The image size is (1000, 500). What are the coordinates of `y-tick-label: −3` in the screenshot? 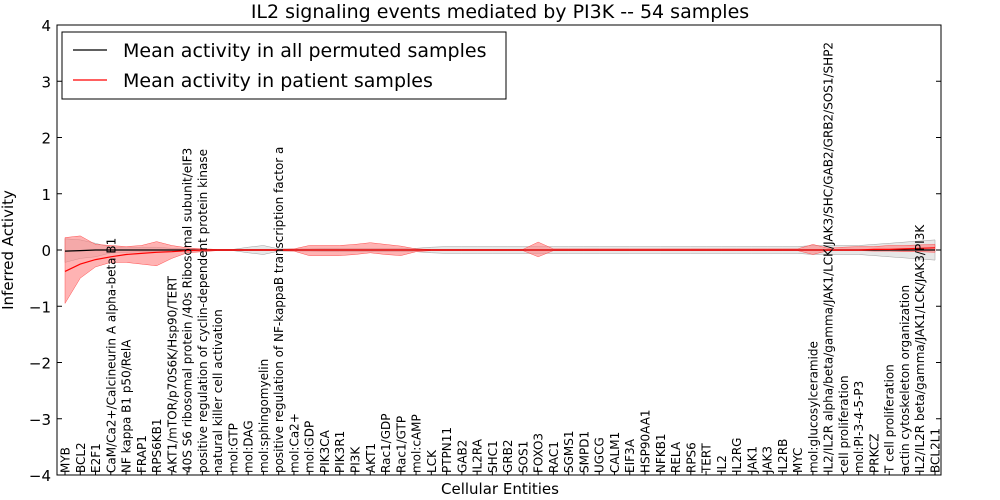 It's located at (40, 420).